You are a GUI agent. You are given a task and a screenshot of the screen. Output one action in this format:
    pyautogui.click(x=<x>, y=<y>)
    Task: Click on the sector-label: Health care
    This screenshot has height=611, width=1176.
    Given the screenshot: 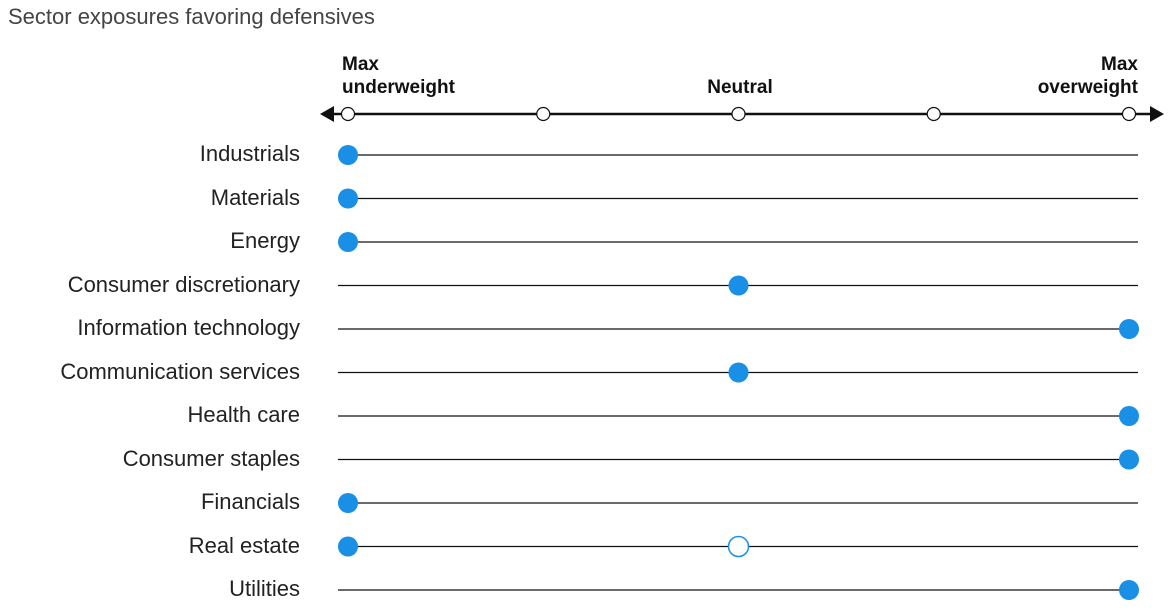 What is the action you would take?
    pyautogui.click(x=243, y=414)
    